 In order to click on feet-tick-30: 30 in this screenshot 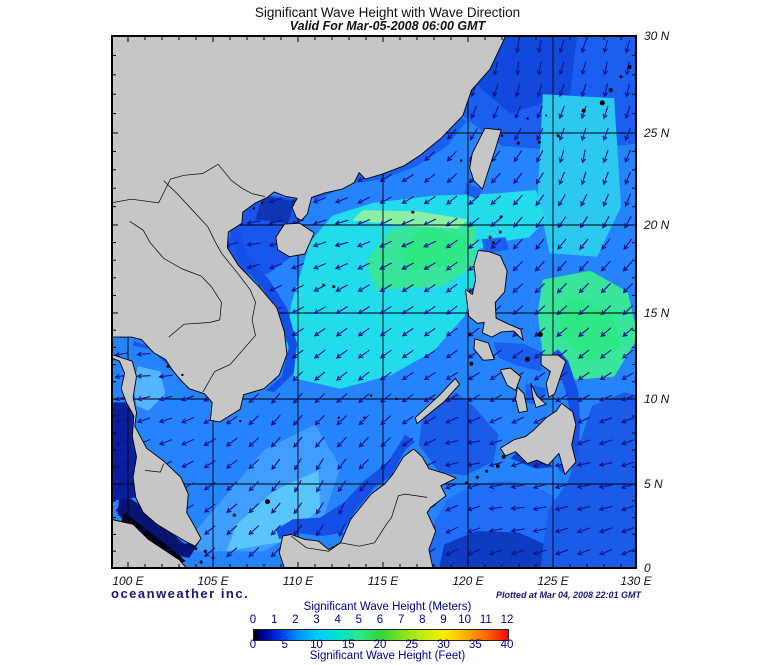, I will do `click(443, 645)`.